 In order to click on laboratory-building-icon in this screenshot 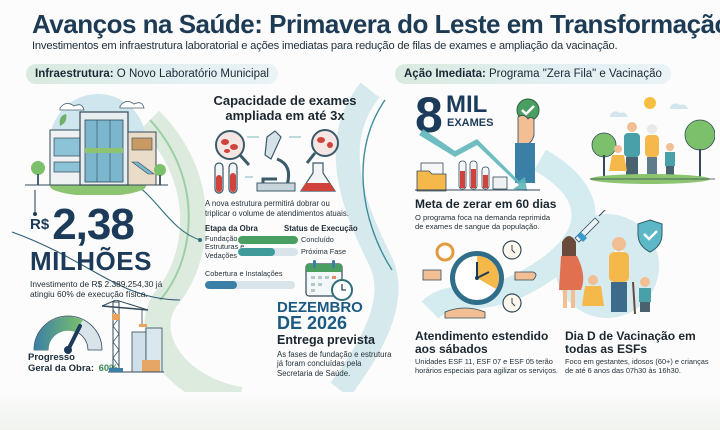, I will do `click(96, 144)`.